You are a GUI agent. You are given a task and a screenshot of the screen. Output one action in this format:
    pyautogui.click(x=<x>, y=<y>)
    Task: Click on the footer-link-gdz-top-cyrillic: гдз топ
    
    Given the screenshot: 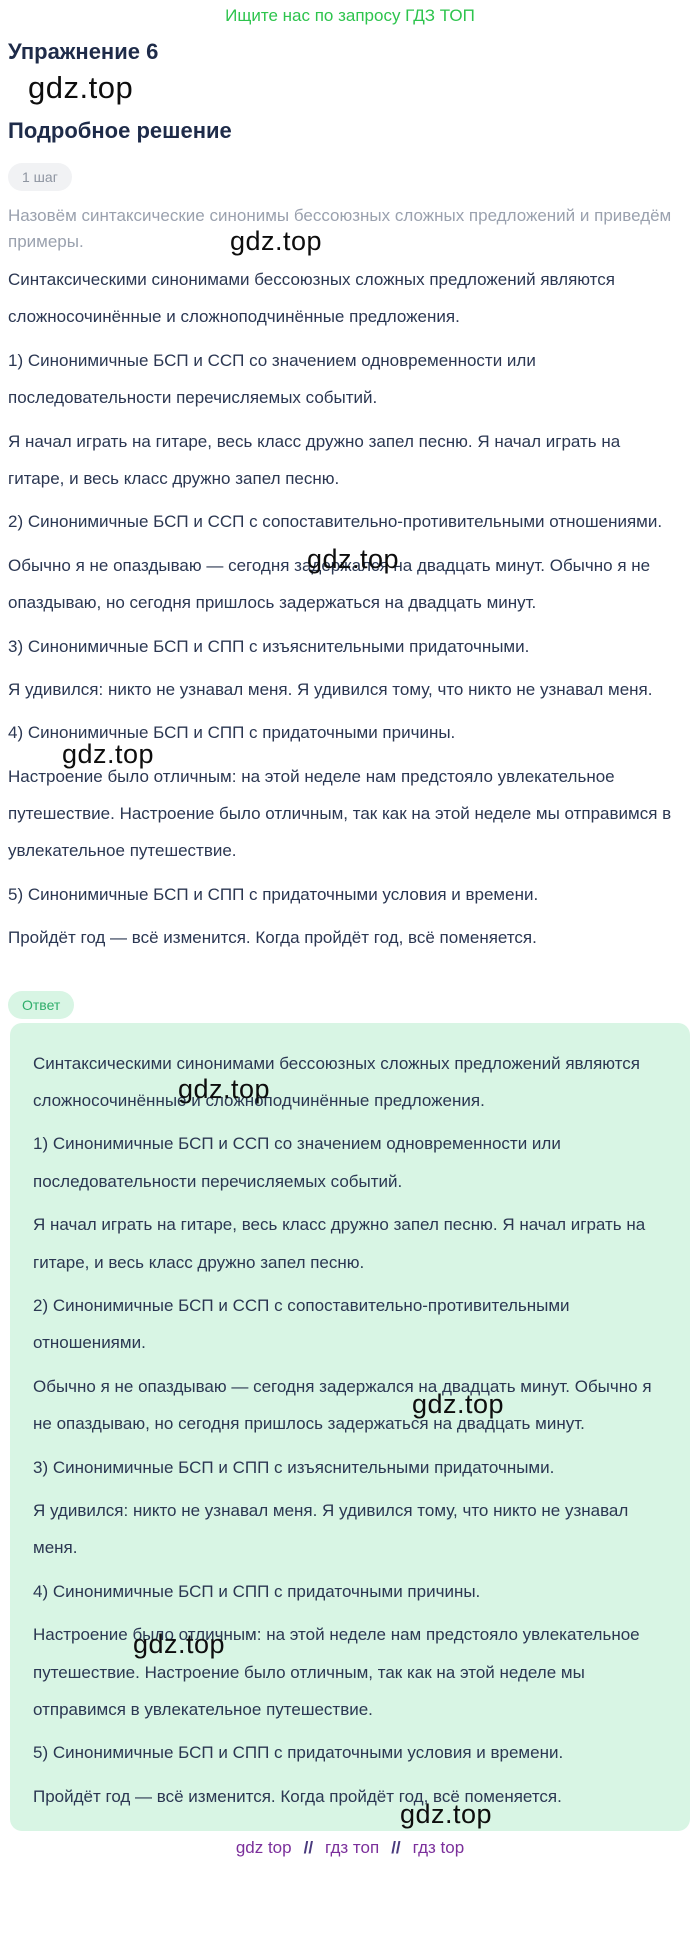 What is the action you would take?
    pyautogui.click(x=352, y=1848)
    